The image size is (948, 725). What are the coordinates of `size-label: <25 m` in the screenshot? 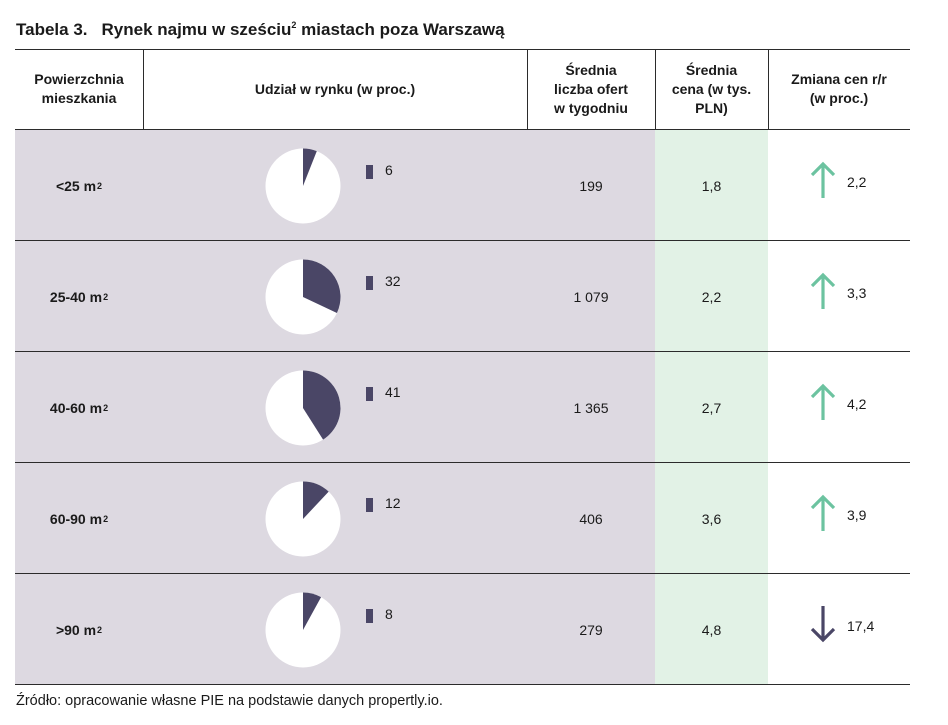 It's located at (76, 185).